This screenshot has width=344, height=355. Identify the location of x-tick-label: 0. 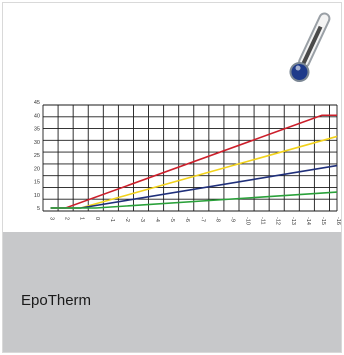
(97, 218).